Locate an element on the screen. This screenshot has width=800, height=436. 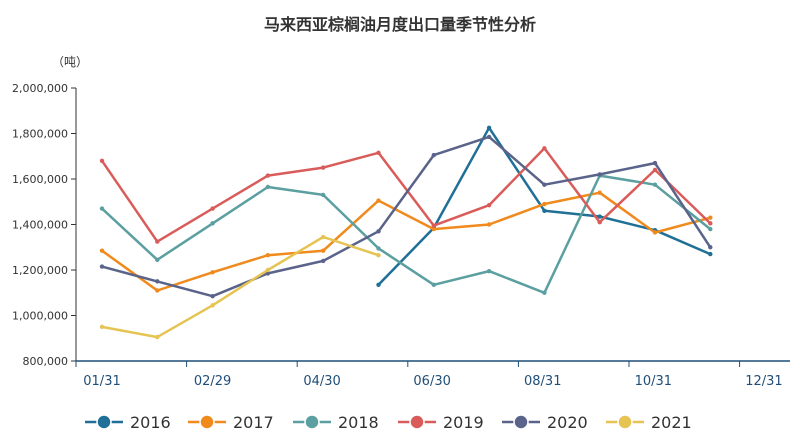
y-tick-label: 1,400,000 is located at coordinates (40, 225).